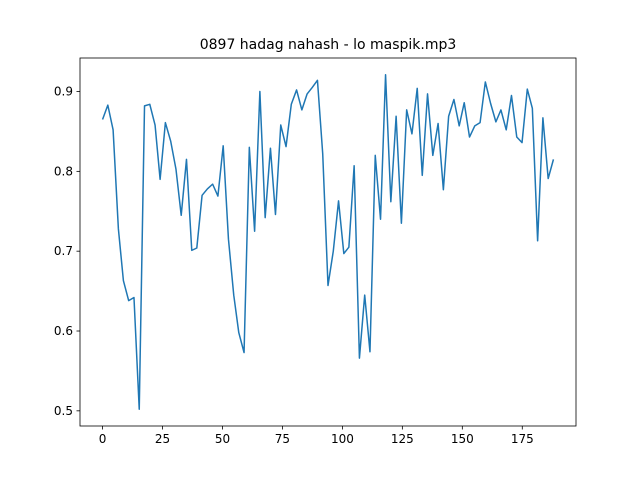 This screenshot has height=480, width=640. I want to click on x-tick-label: 25, so click(162, 439).